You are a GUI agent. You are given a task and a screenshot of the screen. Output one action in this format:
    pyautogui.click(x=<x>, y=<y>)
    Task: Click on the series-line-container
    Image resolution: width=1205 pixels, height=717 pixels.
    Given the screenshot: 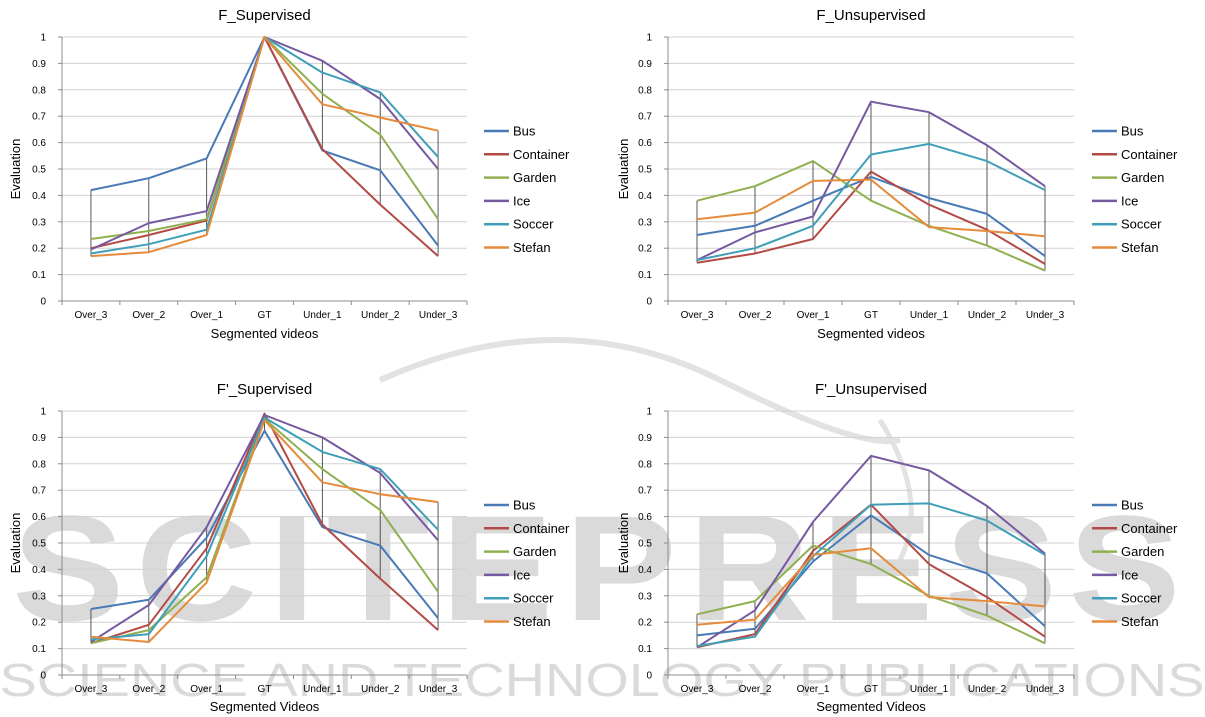 What is the action you would take?
    pyautogui.click(x=871, y=217)
    